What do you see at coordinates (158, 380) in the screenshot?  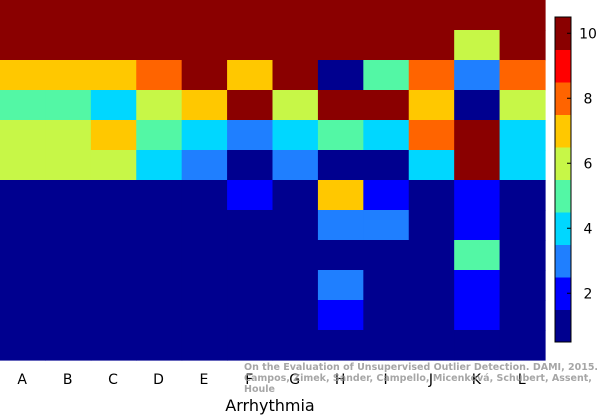 I see `x-tick-label: D` at bounding box center [158, 380].